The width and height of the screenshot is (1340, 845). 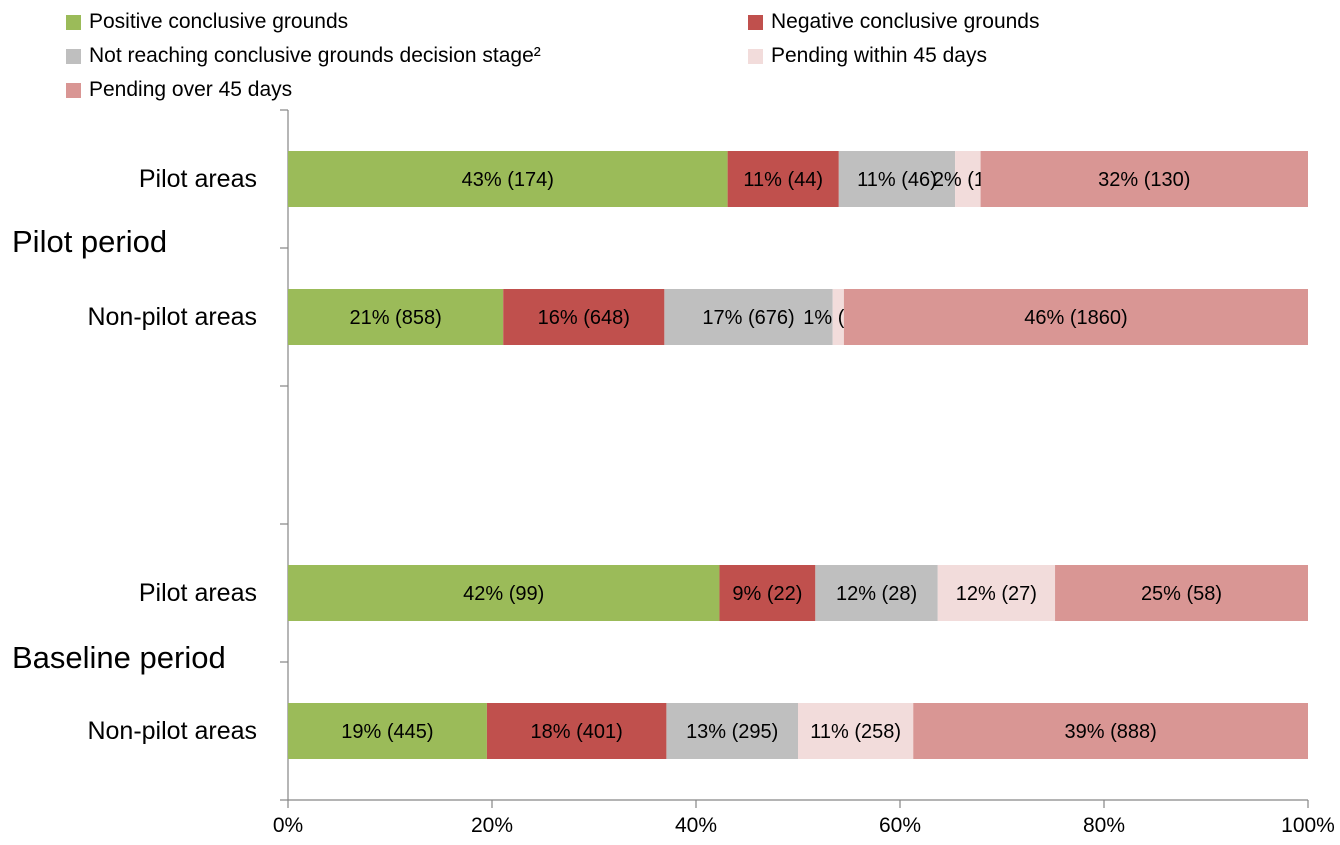 I want to click on data-label-3-2: 13% (295), so click(x=732, y=732).